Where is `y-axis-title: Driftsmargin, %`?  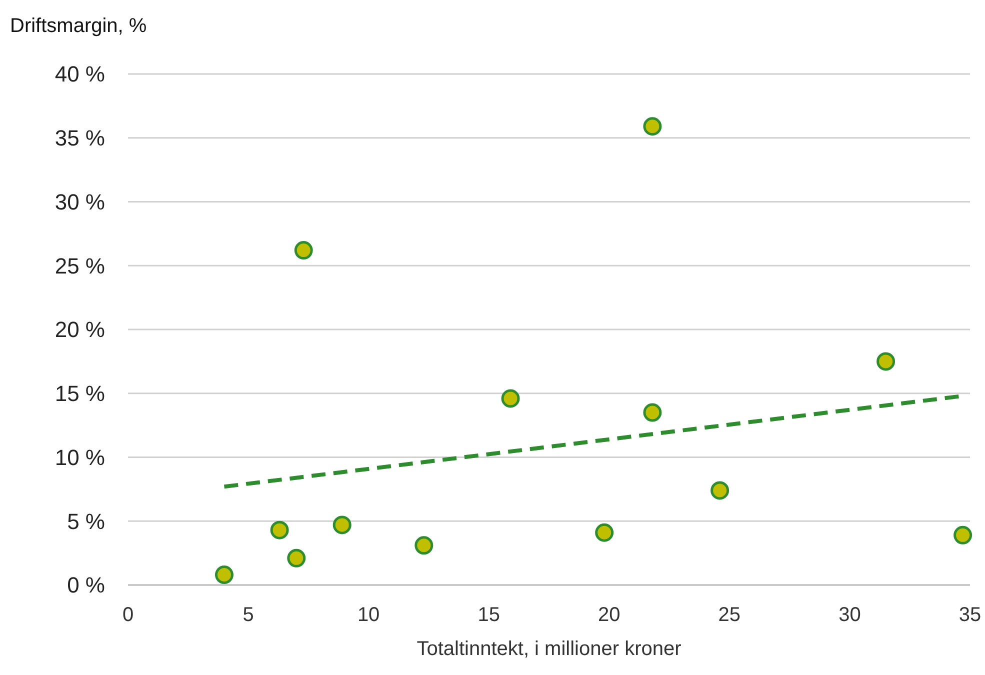 y-axis-title: Driftsmargin, % is located at coordinates (78, 26).